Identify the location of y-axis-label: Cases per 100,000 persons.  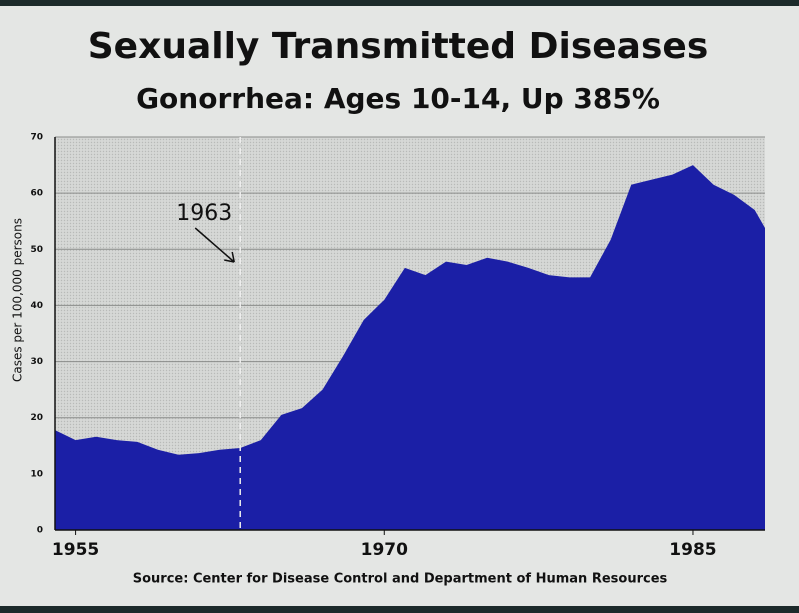
(18, 300).